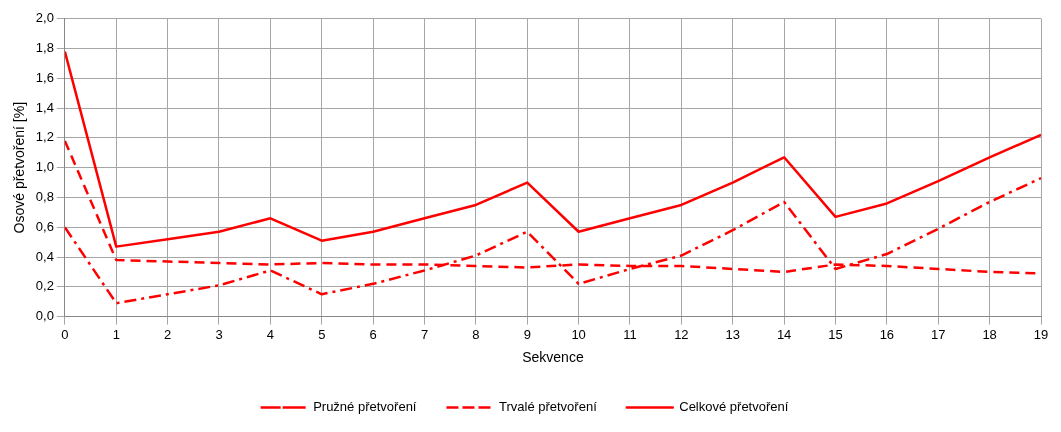 This screenshot has height=432, width=1061. What do you see at coordinates (44, 286) in the screenshot?
I see `y-tick-label: 0,2` at bounding box center [44, 286].